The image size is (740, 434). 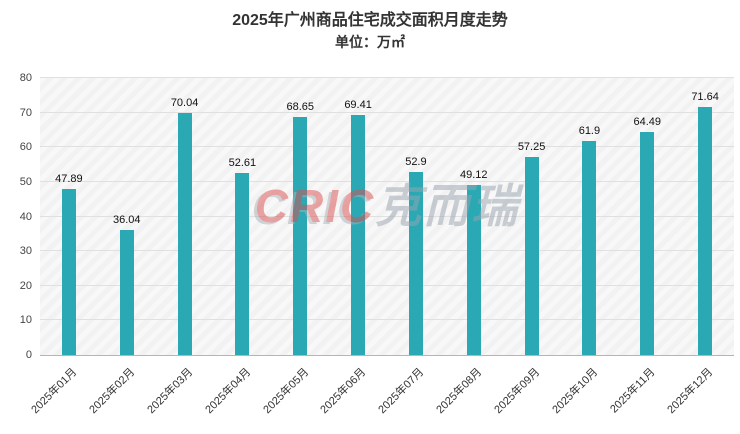 I want to click on y-axis: 0 10 20 30 40 50 60 70 80, so click(x=20, y=216).